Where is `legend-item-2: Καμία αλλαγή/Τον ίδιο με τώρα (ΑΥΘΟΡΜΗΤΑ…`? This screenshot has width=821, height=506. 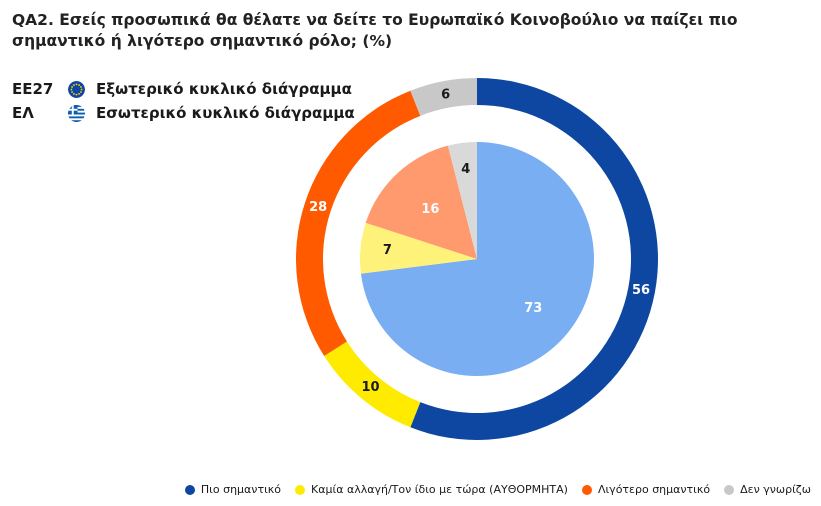 legend-item-2: Καμία αλλαγή/Τον ίδιο με τώρα (ΑΥΘΟΡΜΗΤΑ… is located at coordinates (431, 489).